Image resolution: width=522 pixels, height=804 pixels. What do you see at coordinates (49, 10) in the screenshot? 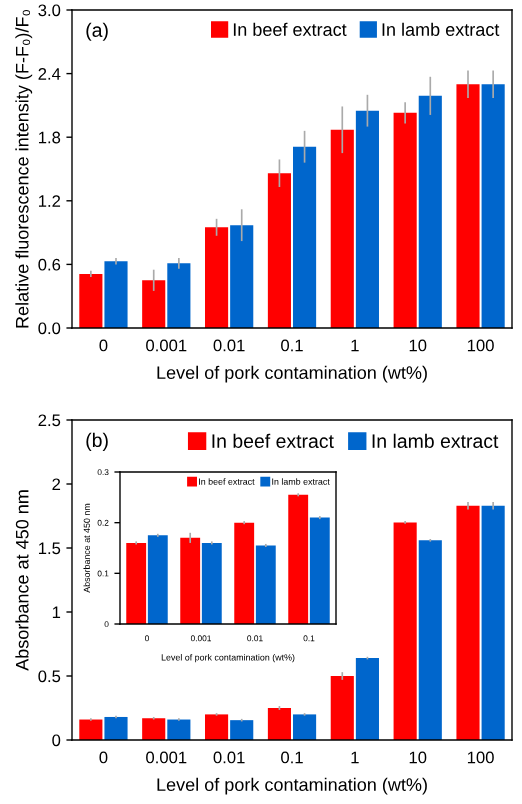
I see `text: 3.0` at bounding box center [49, 10].